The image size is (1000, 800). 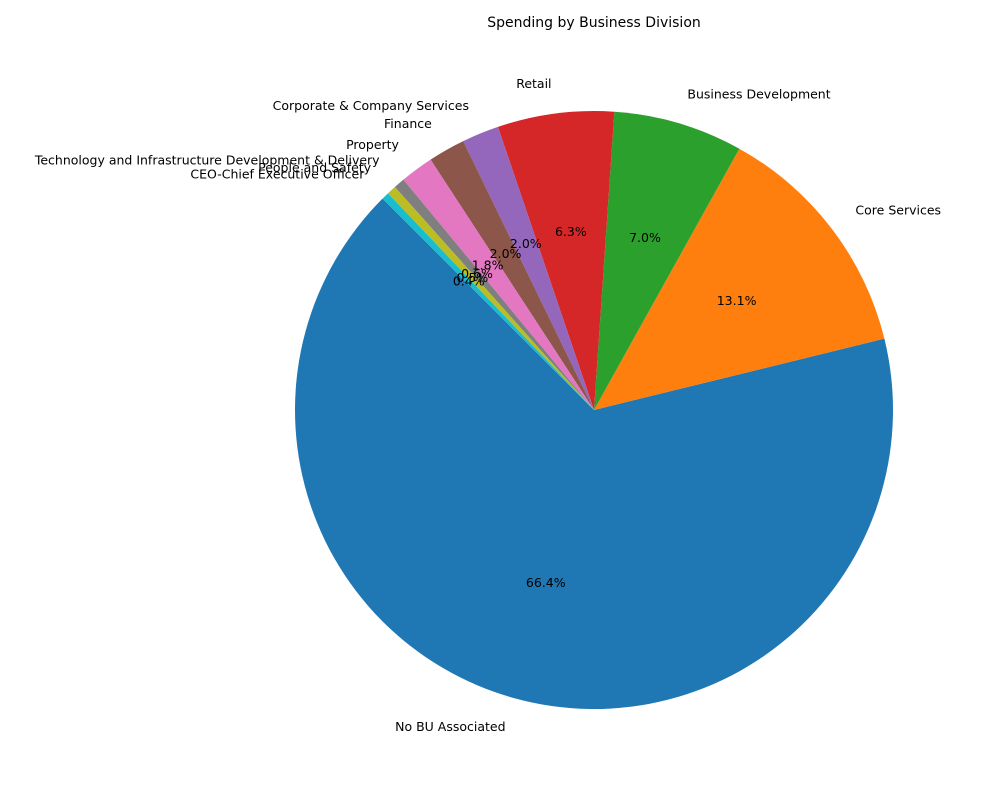 I want to click on pie-slice-ceo-chief-executive-officer, so click(x=488, y=301).